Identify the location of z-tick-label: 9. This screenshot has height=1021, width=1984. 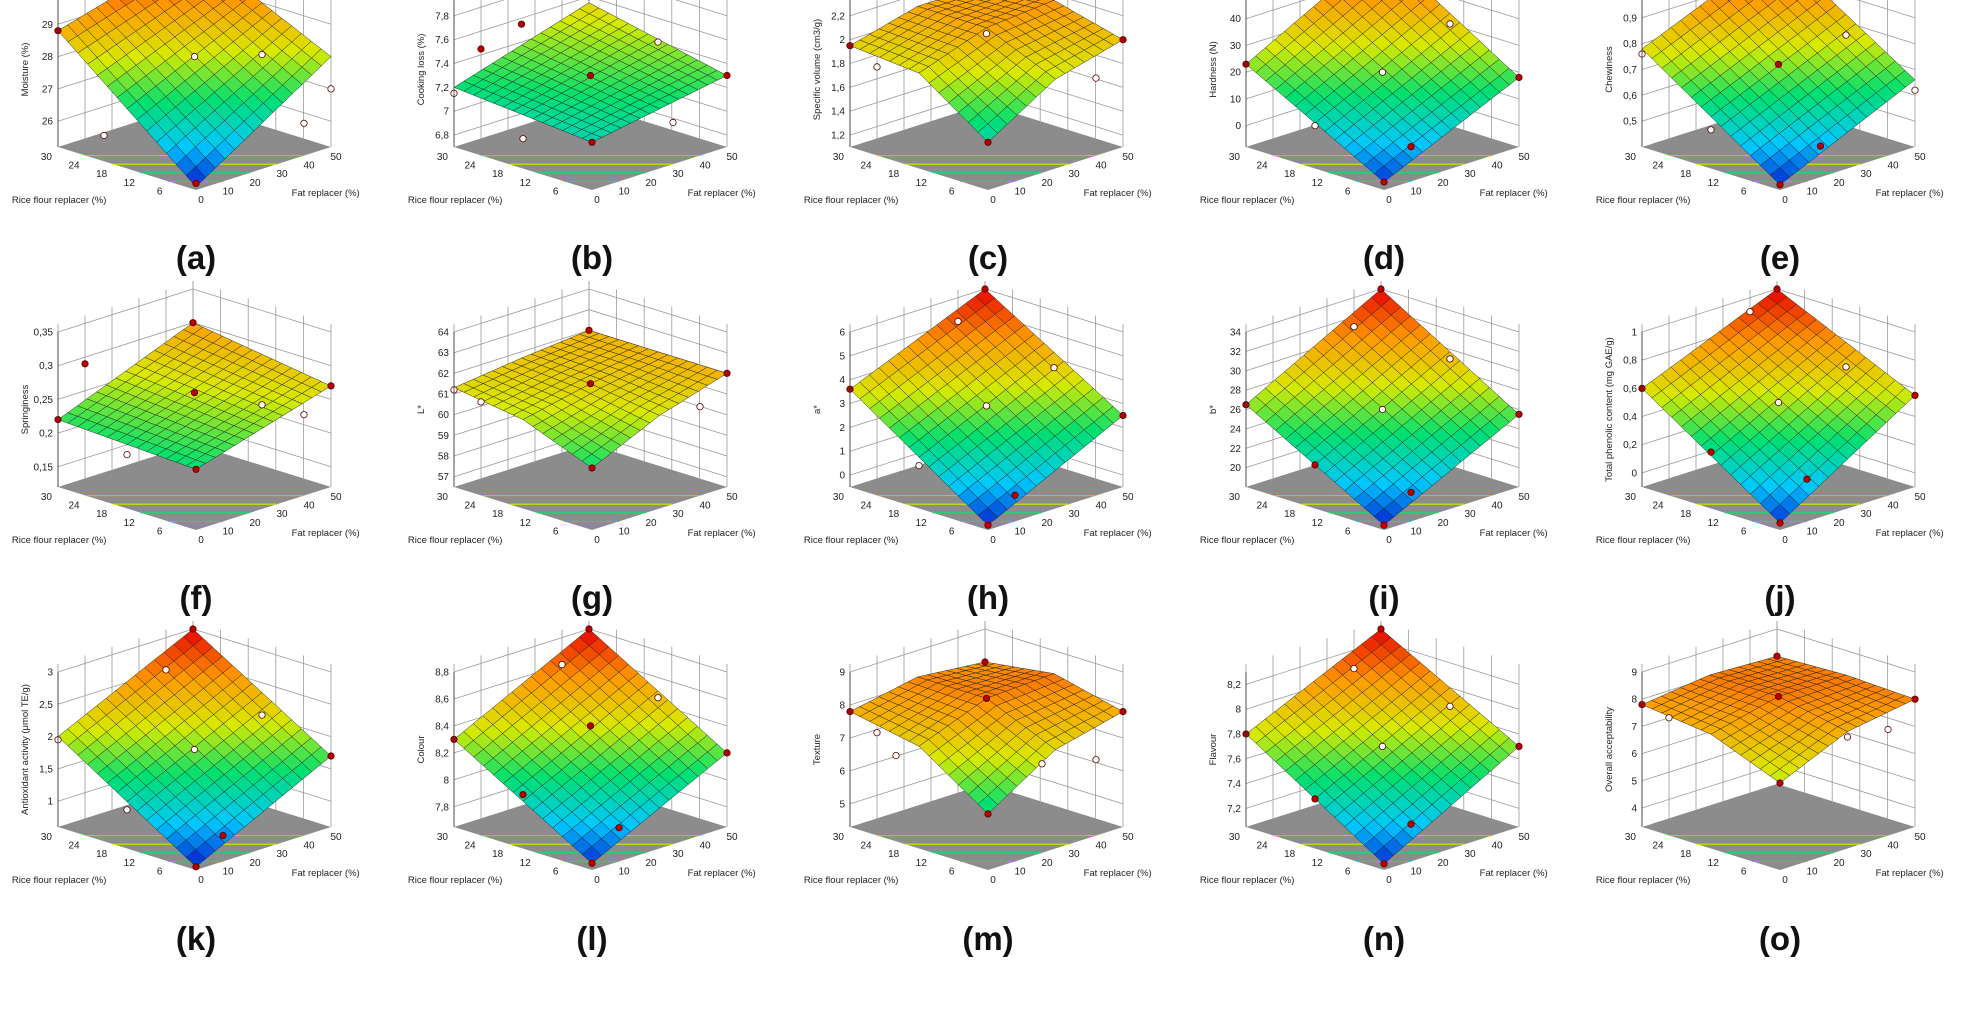
(1634, 673).